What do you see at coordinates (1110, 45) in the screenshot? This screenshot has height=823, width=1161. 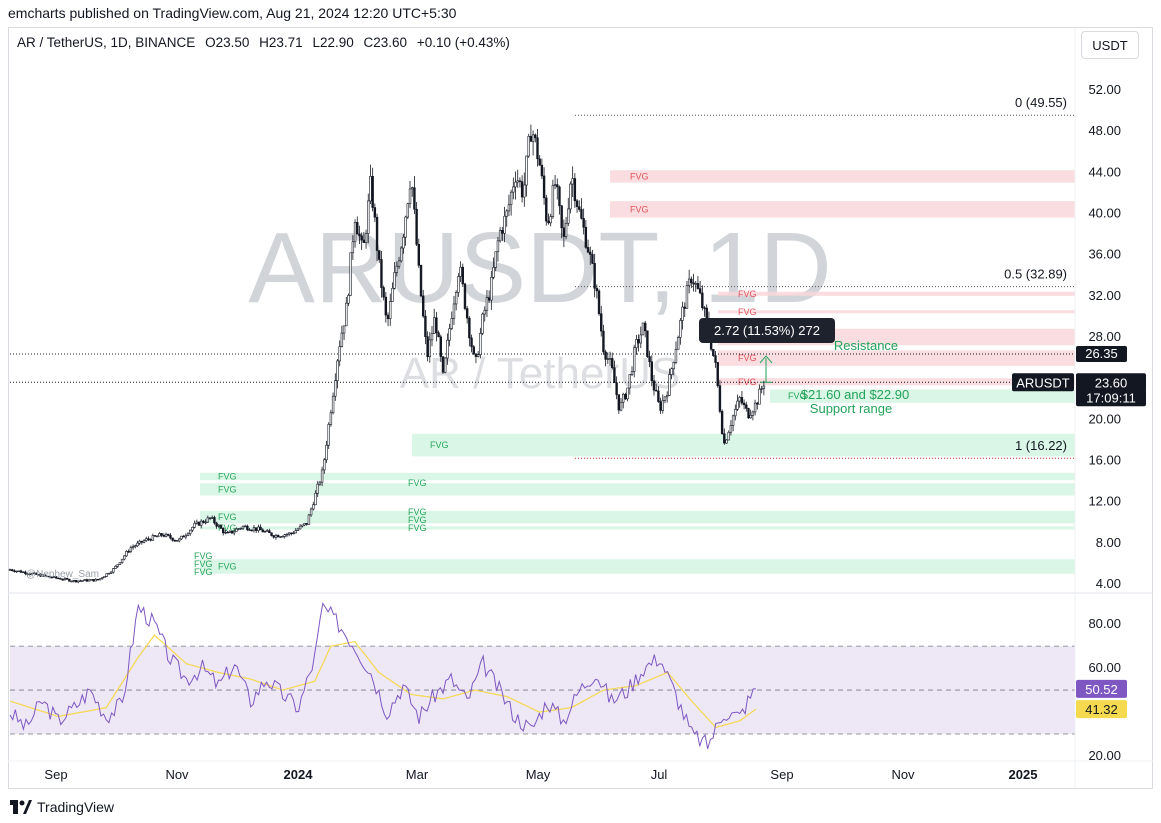 I see `currency-button: USDT` at bounding box center [1110, 45].